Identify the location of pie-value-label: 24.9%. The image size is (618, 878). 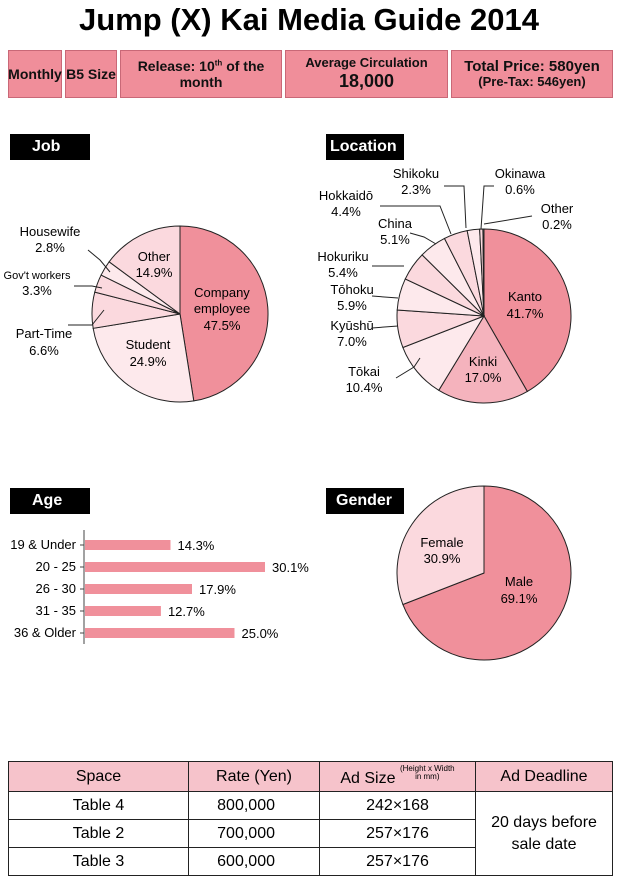
(148, 361).